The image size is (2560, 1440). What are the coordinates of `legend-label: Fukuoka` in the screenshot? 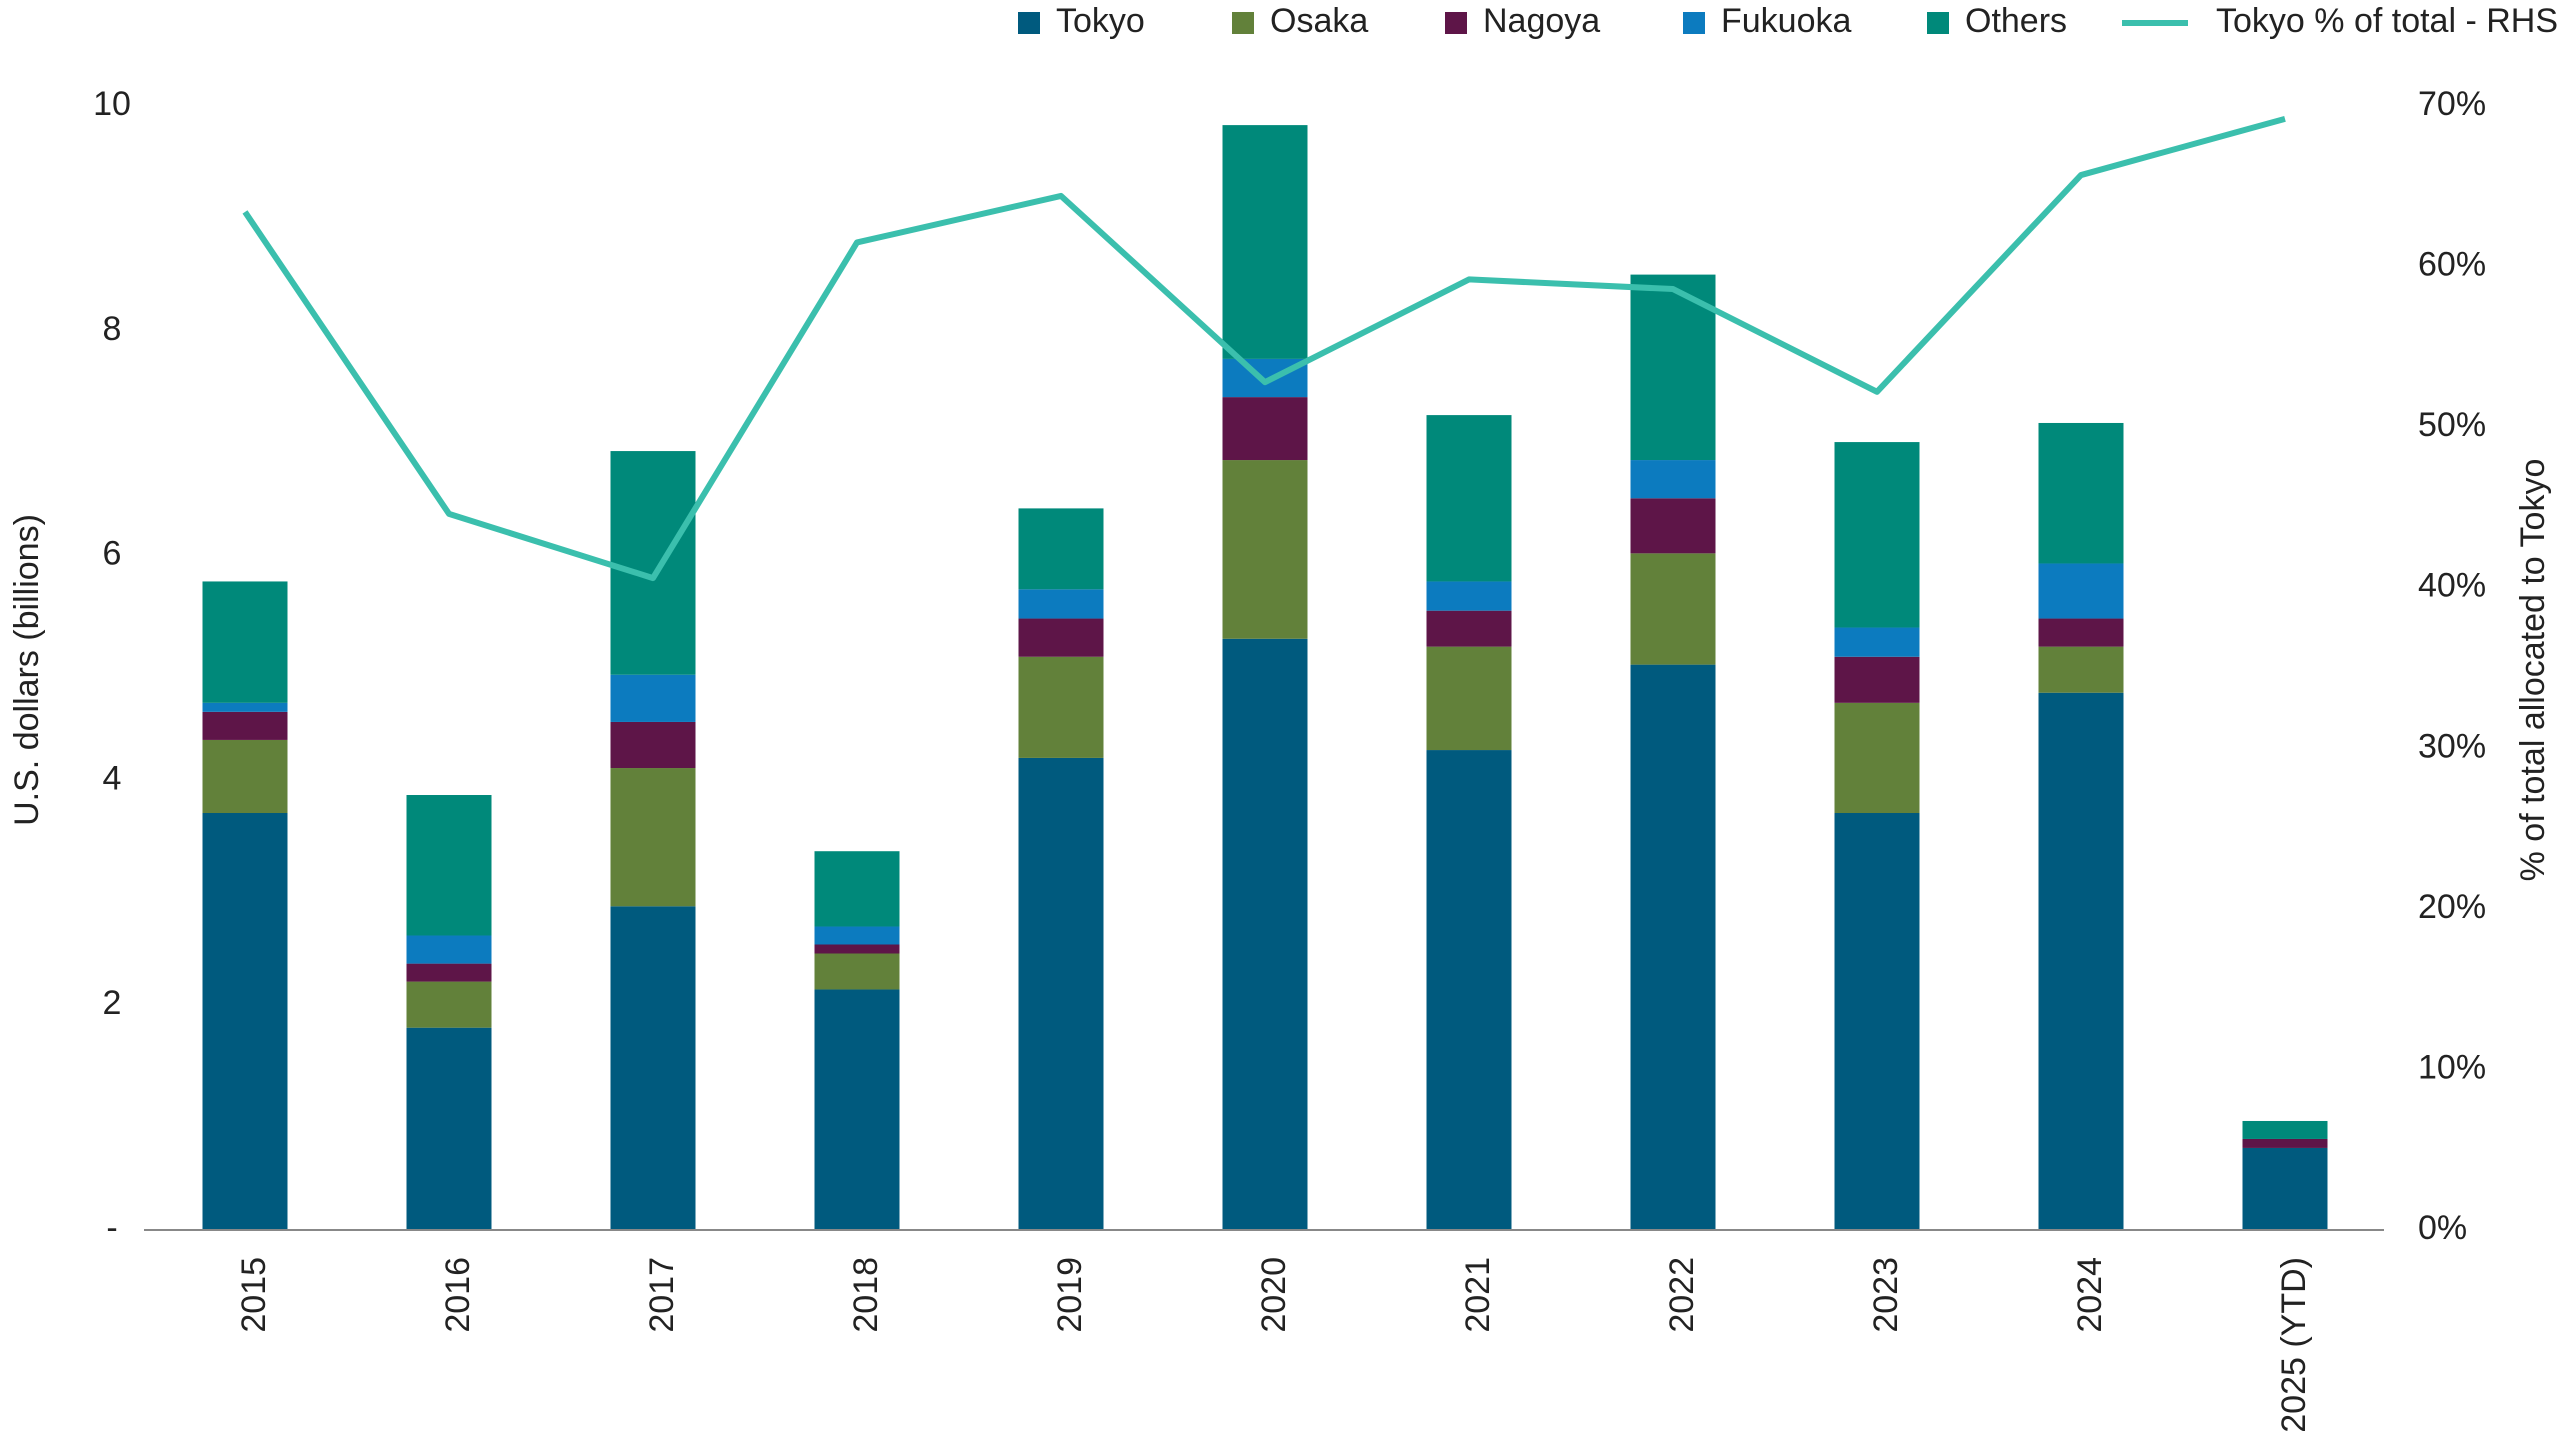 It's located at (1786, 21).